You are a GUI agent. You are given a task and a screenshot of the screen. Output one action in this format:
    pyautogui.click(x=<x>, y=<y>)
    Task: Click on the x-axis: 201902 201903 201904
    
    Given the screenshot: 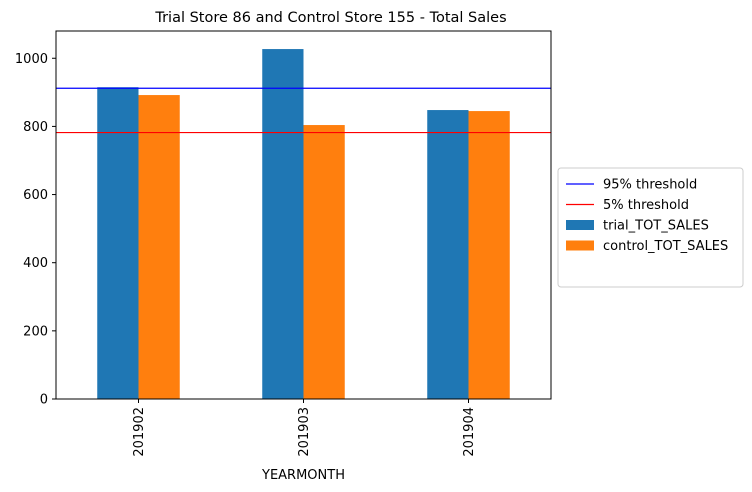 What is the action you would take?
    pyautogui.click(x=304, y=428)
    